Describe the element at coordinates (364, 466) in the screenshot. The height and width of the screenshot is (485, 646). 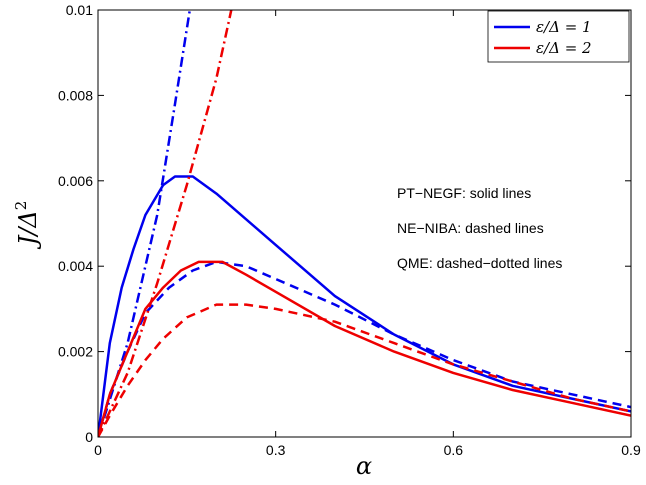
I see `x-axis-title: α` at that location.